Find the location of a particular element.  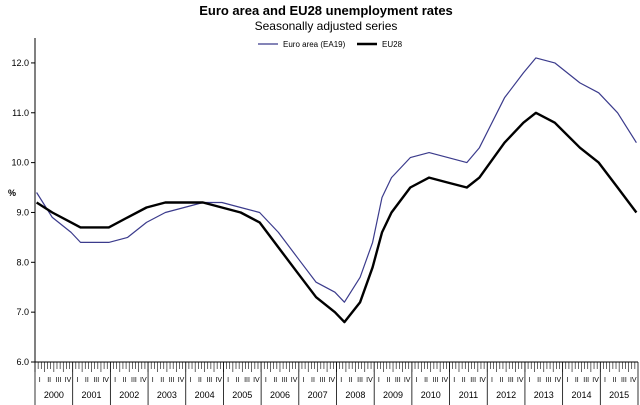

y-tick-label: 7.0 is located at coordinates (22, 312).